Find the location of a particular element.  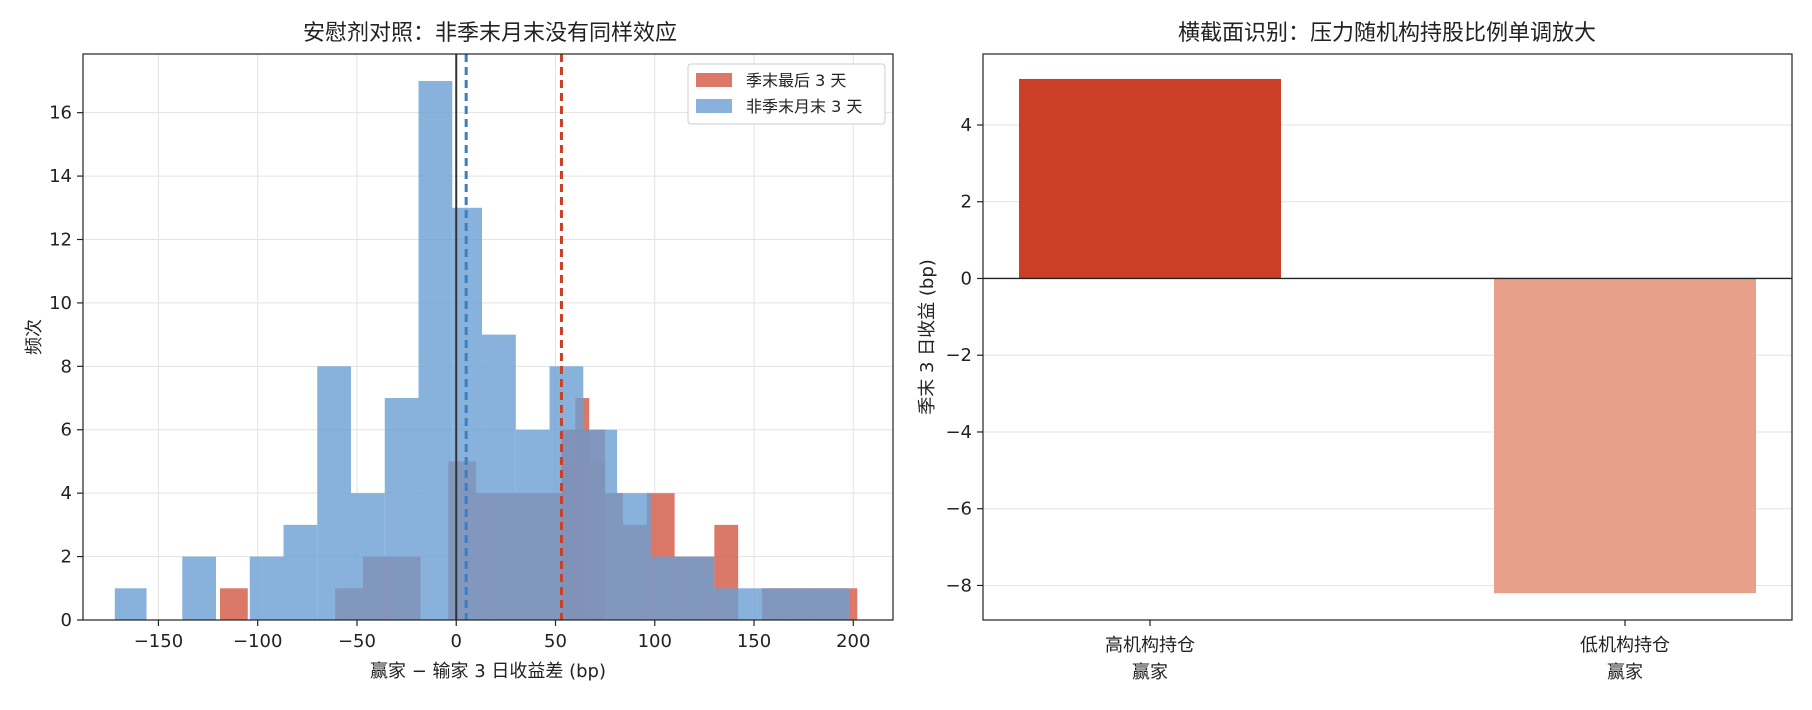

bar-y-tick-label: −2 is located at coordinates (958, 355).